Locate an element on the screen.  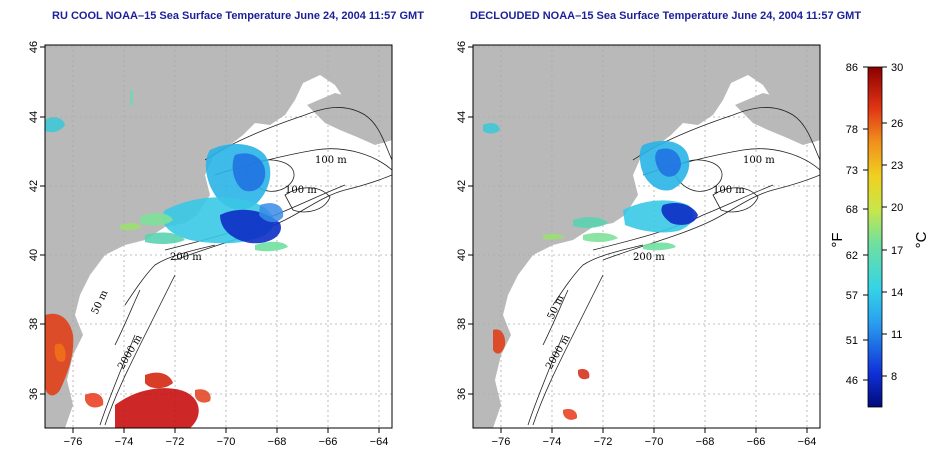
fahrenheit-tick-label: 62 is located at coordinates (852, 256).